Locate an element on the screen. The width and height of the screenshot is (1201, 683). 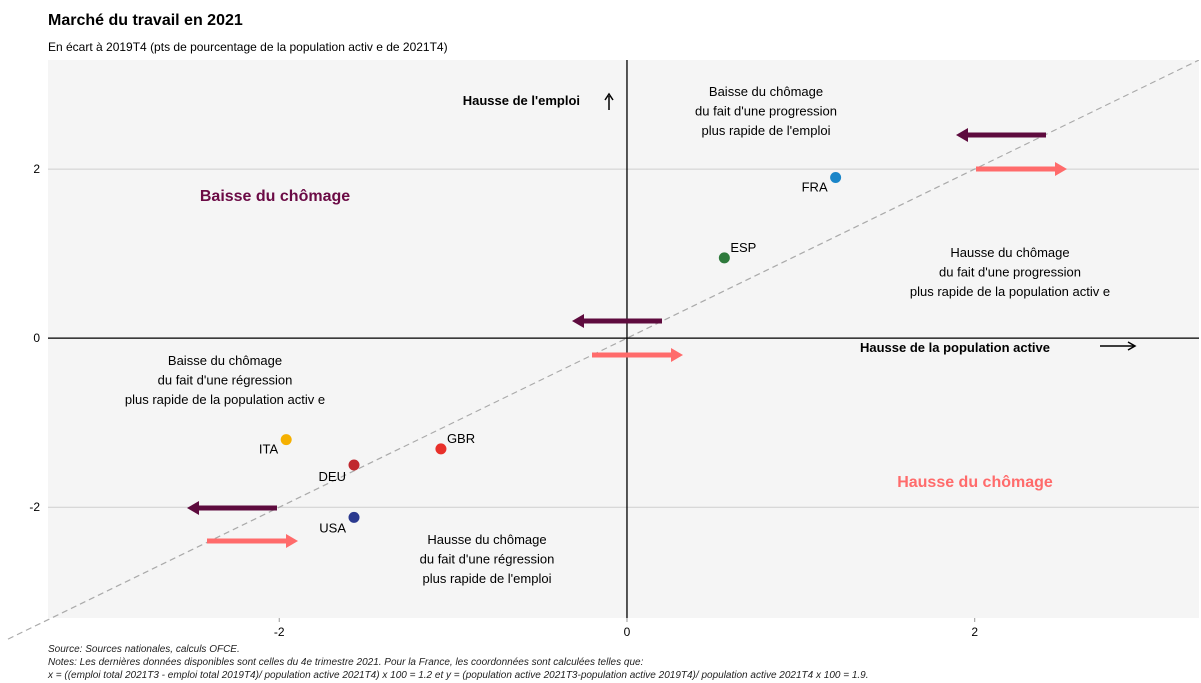
x-tick-label: 0 is located at coordinates (627, 632).